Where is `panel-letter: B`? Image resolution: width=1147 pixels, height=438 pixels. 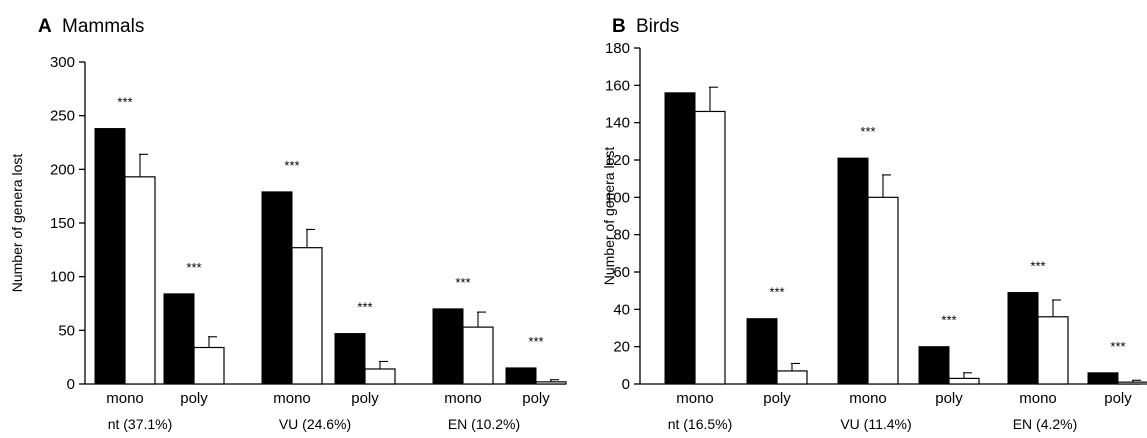 panel-letter: B is located at coordinates (619, 26).